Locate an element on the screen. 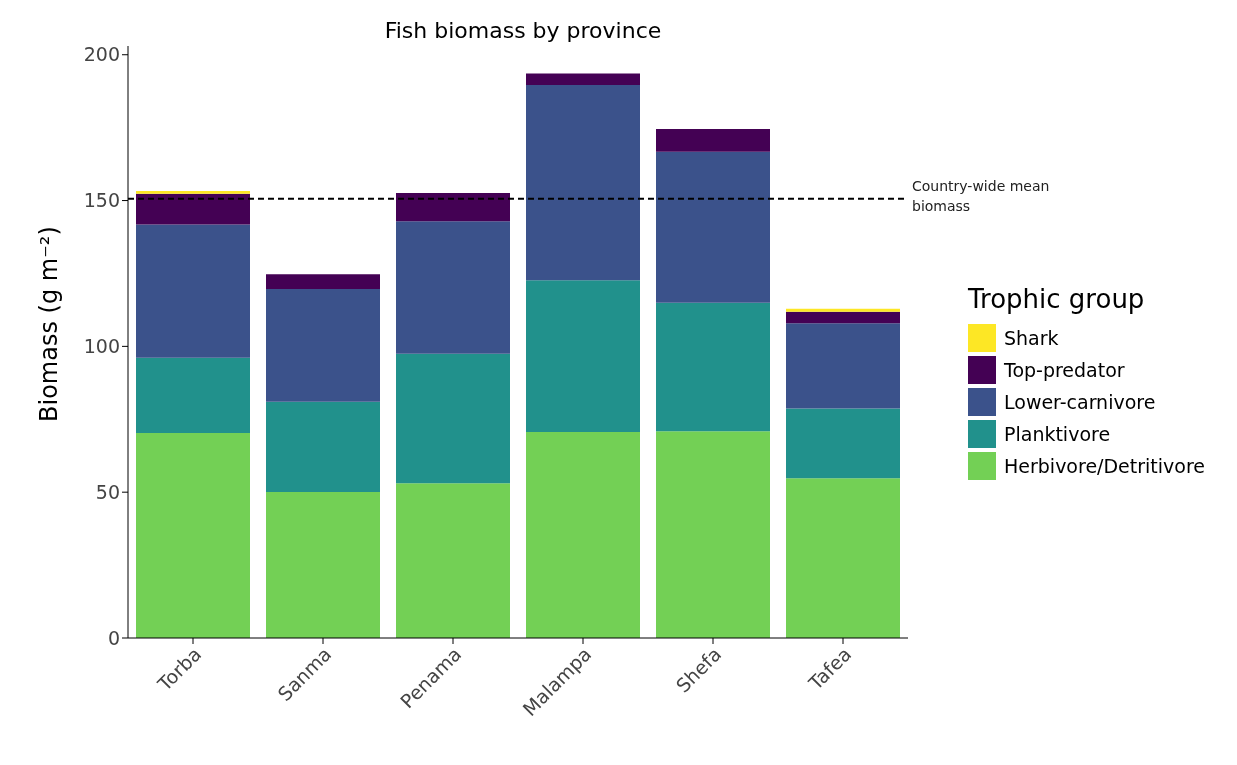 This screenshot has width=1237, height=765. ref-line-label: Country-wide mean biomass is located at coordinates (981, 195).